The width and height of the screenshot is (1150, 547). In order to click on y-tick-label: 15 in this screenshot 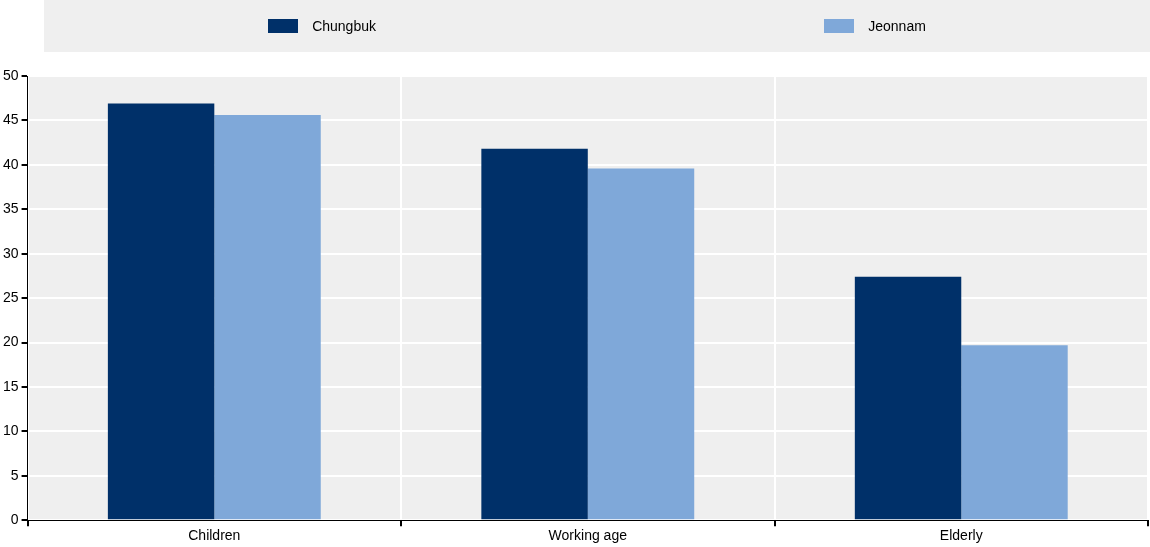, I will do `click(10, 385)`.